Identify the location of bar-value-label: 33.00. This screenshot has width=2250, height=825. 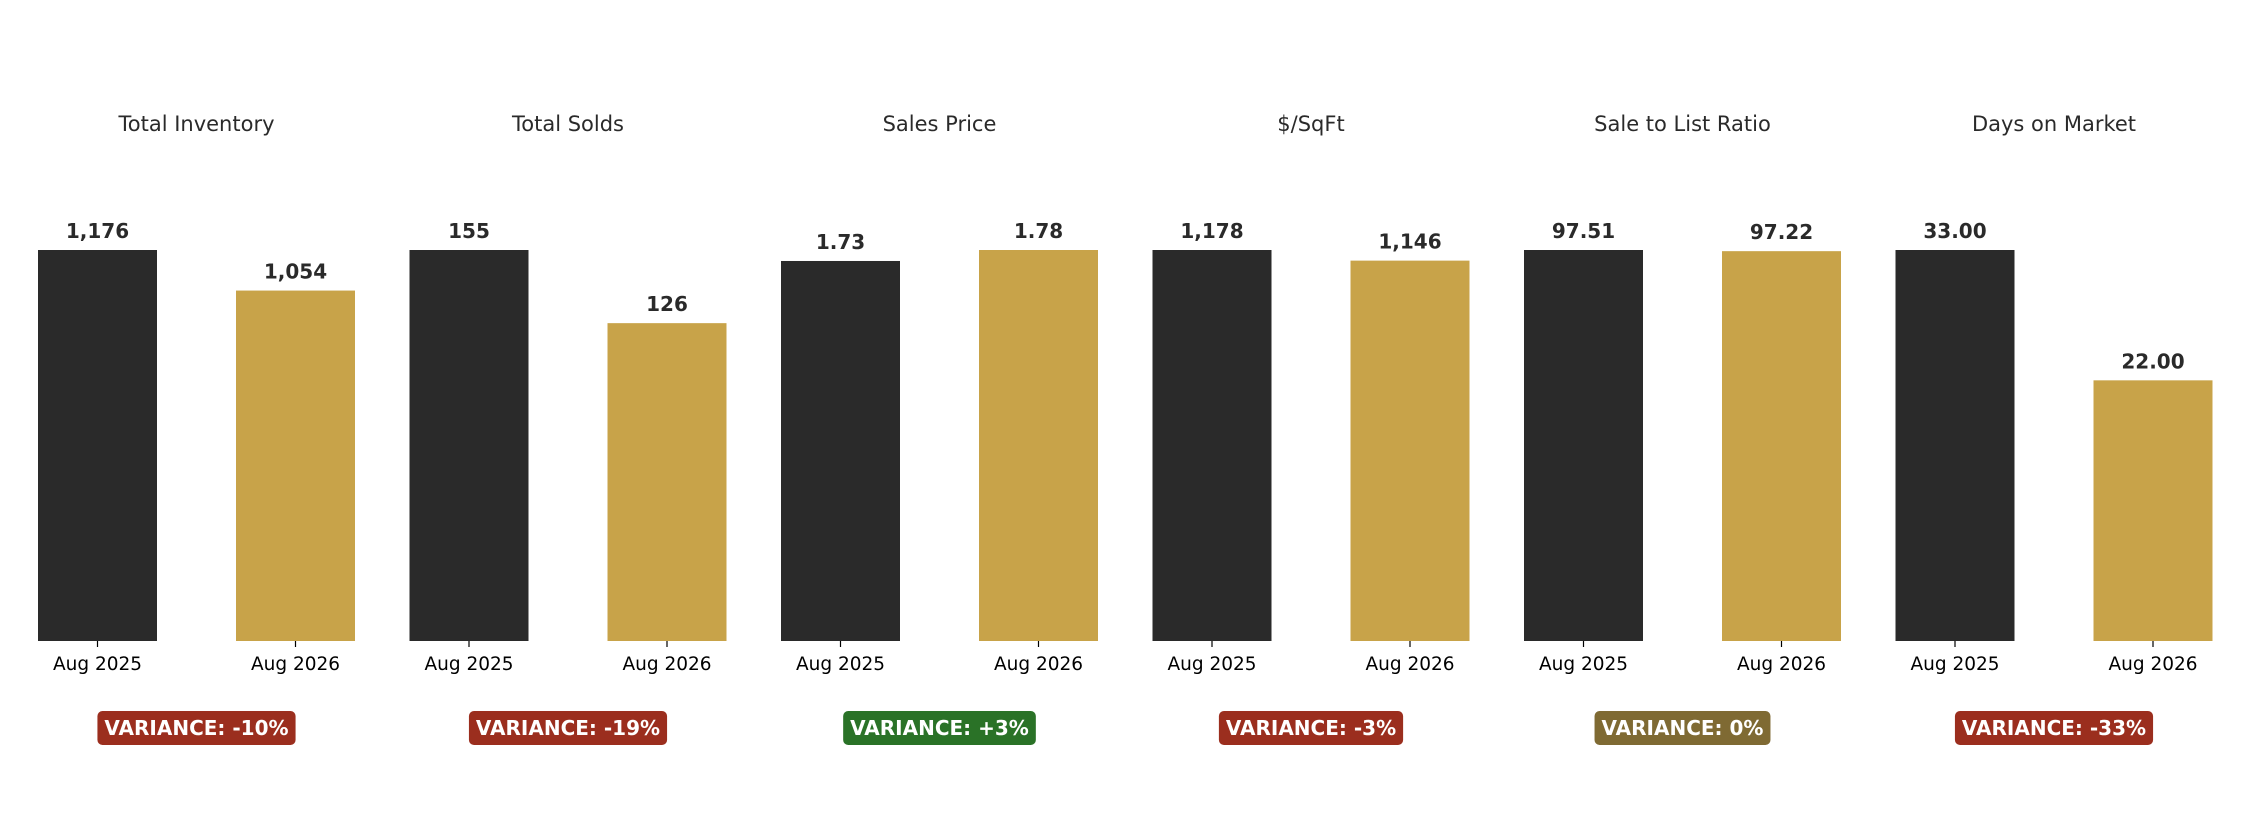
(1954, 231).